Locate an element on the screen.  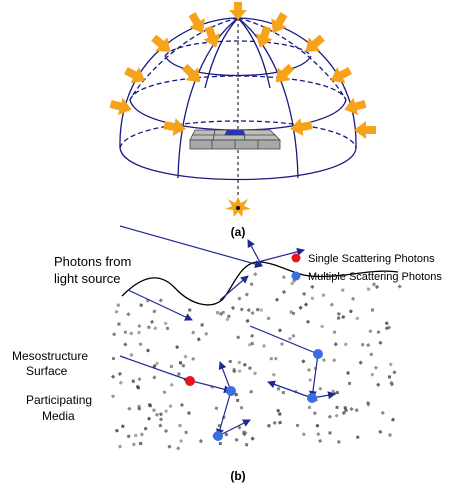
legend-multiple-marker is located at coordinates (296, 276).